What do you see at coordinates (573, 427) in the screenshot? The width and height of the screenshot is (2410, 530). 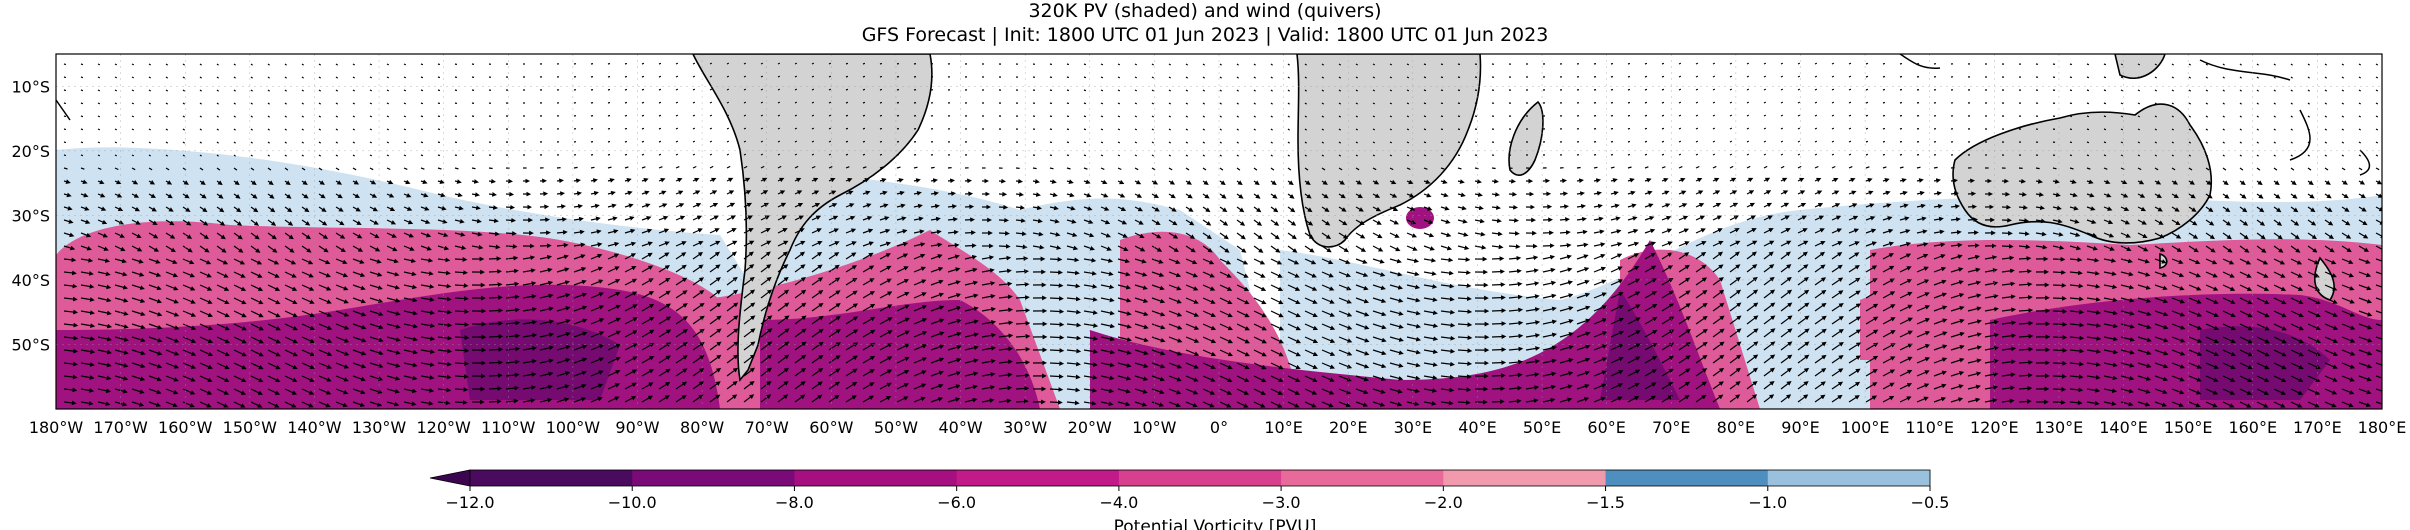 I see `longitude-label: 100°W` at bounding box center [573, 427].